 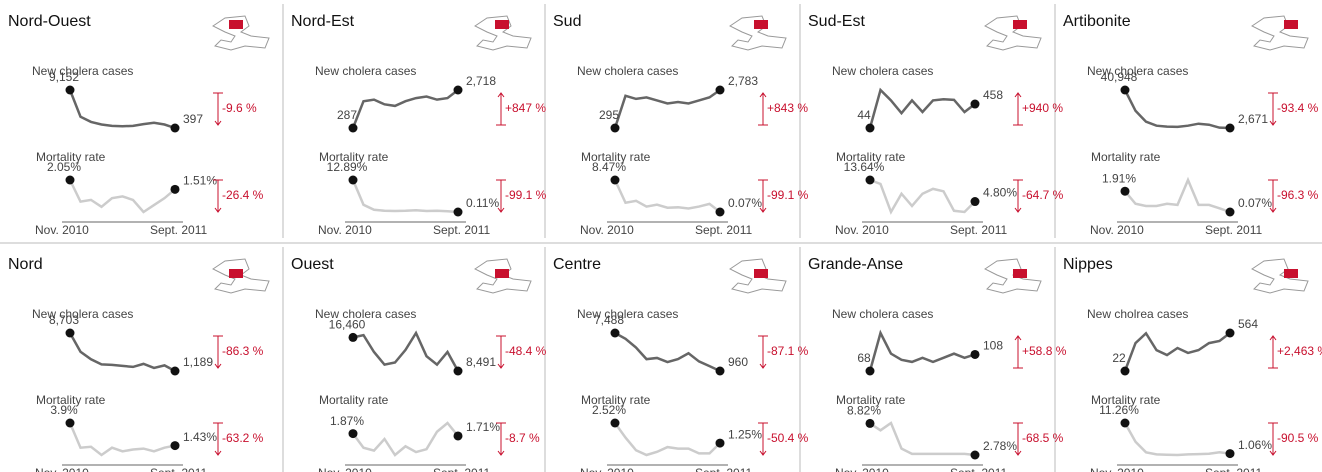 I want to click on change-label: +843 %, so click(x=787, y=108).